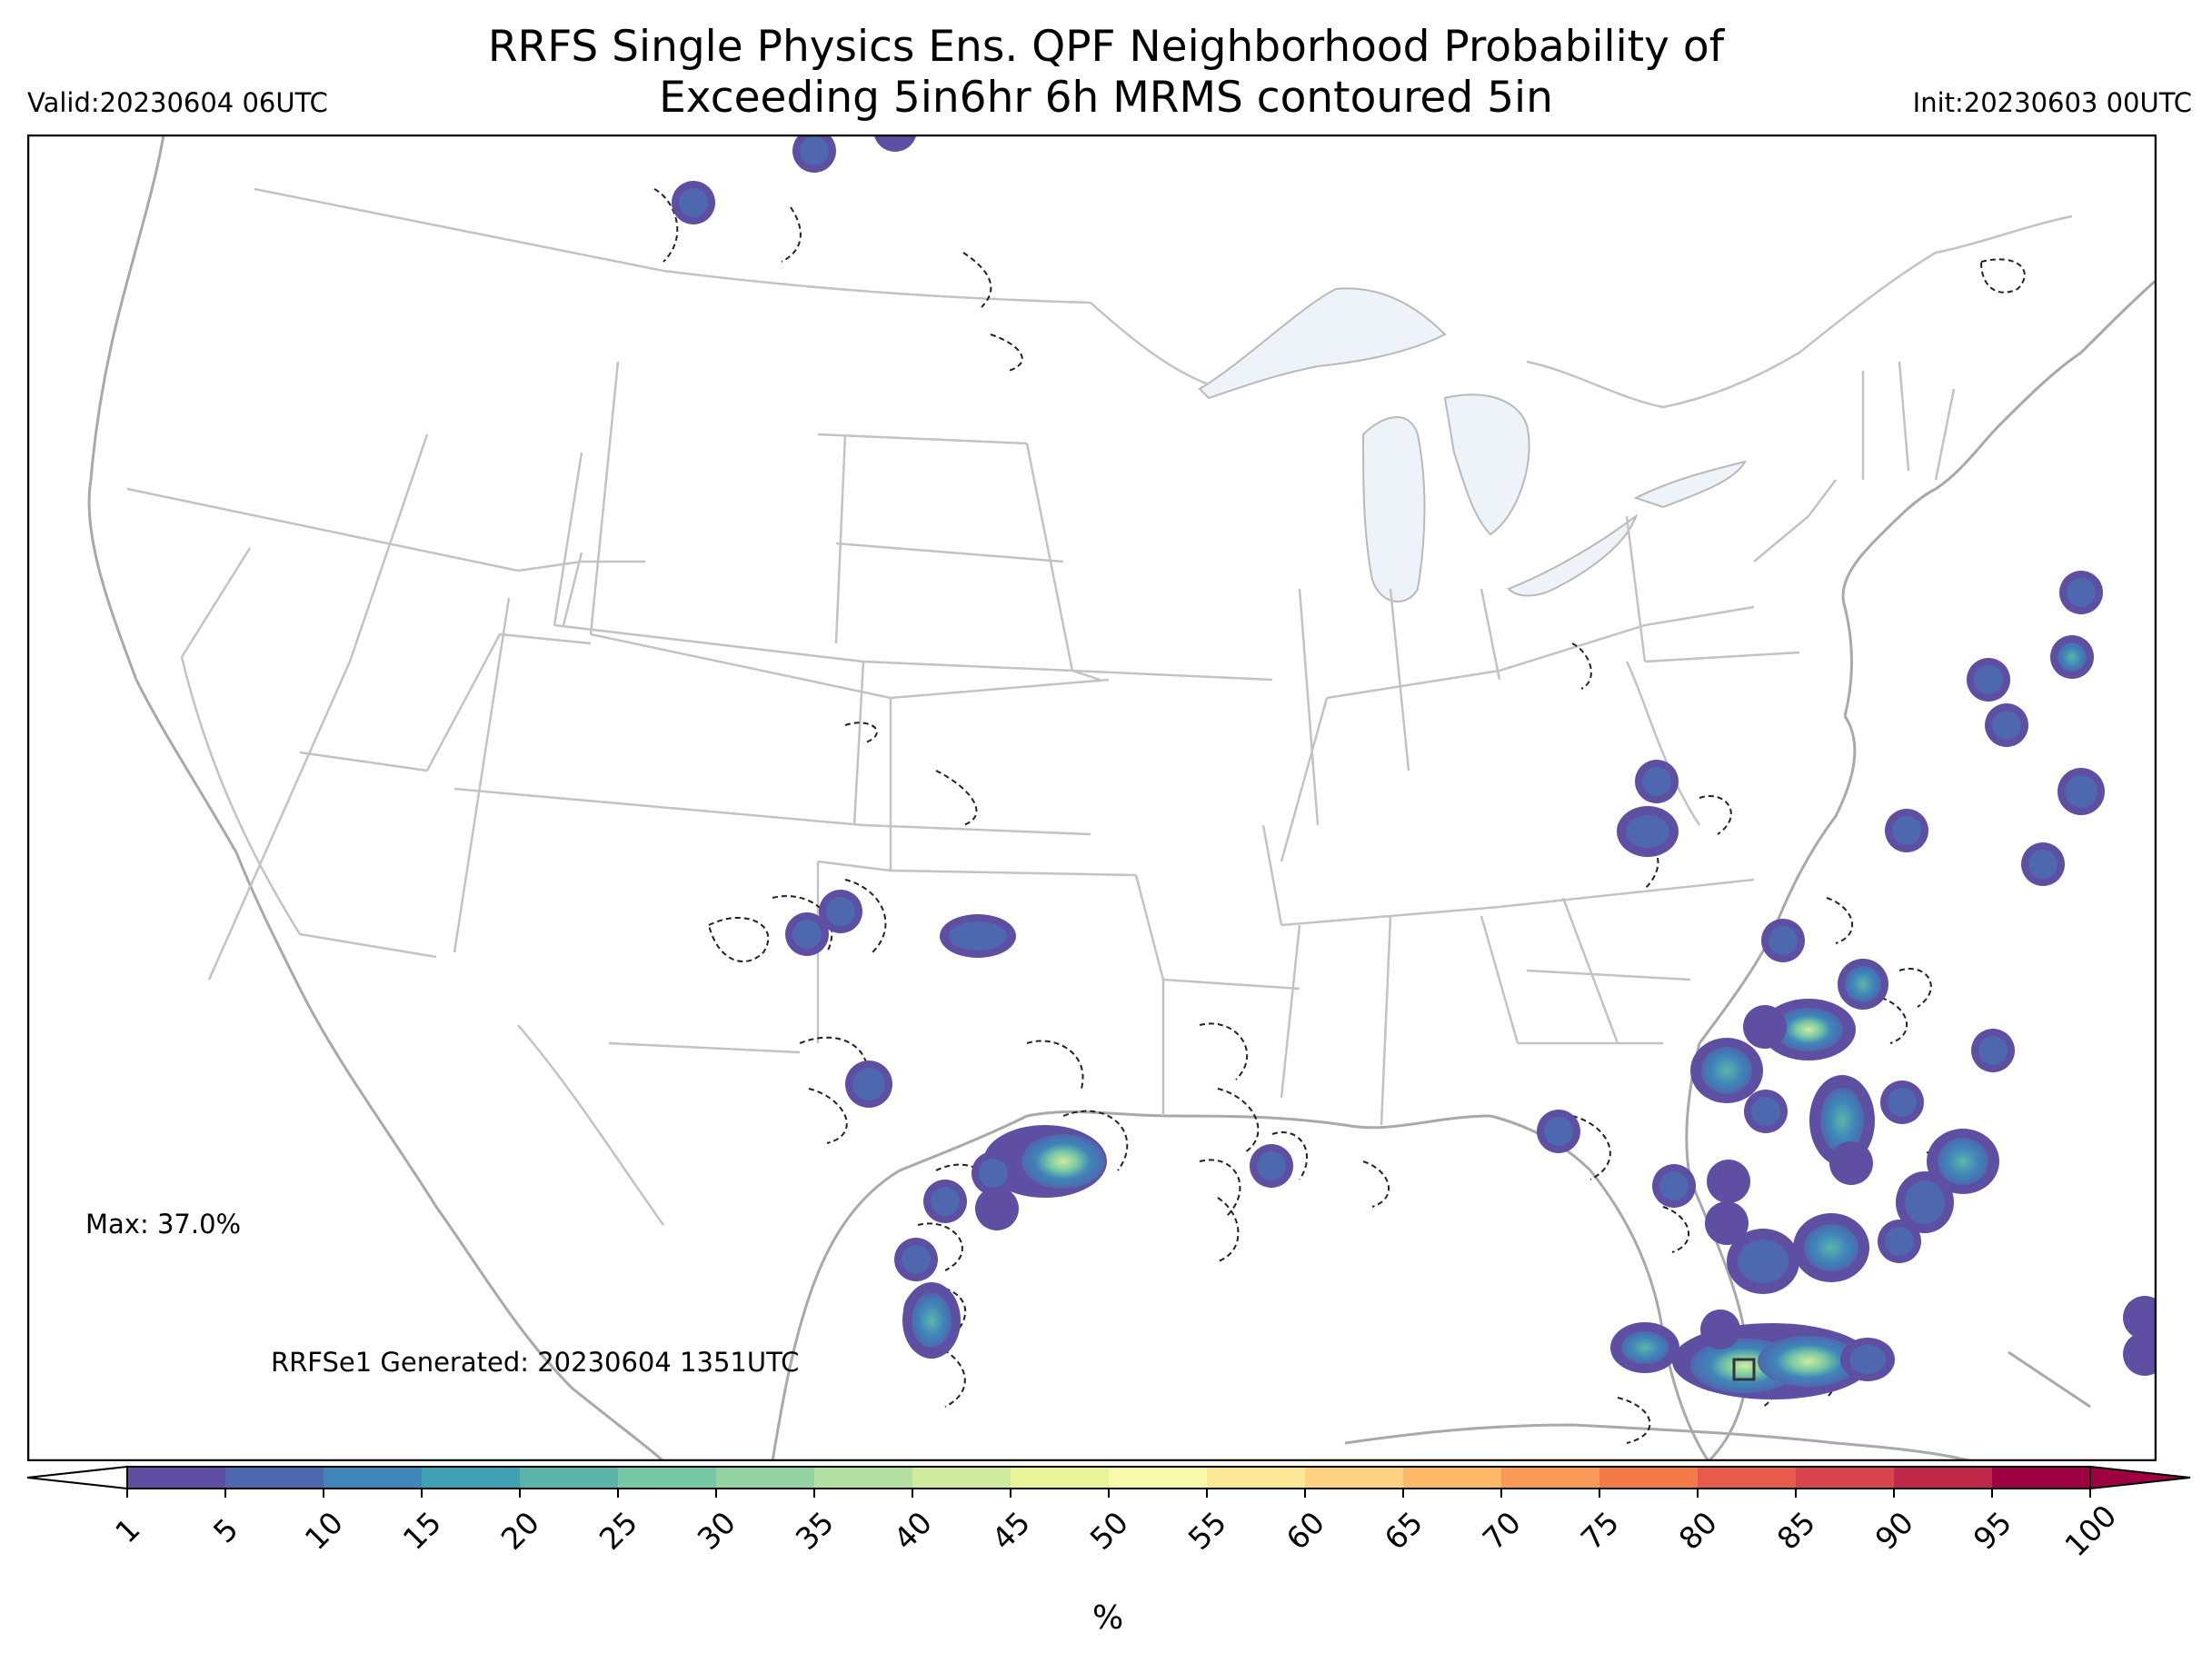  I want to click on colorbar-tick-label: 5, so click(225, 1530).